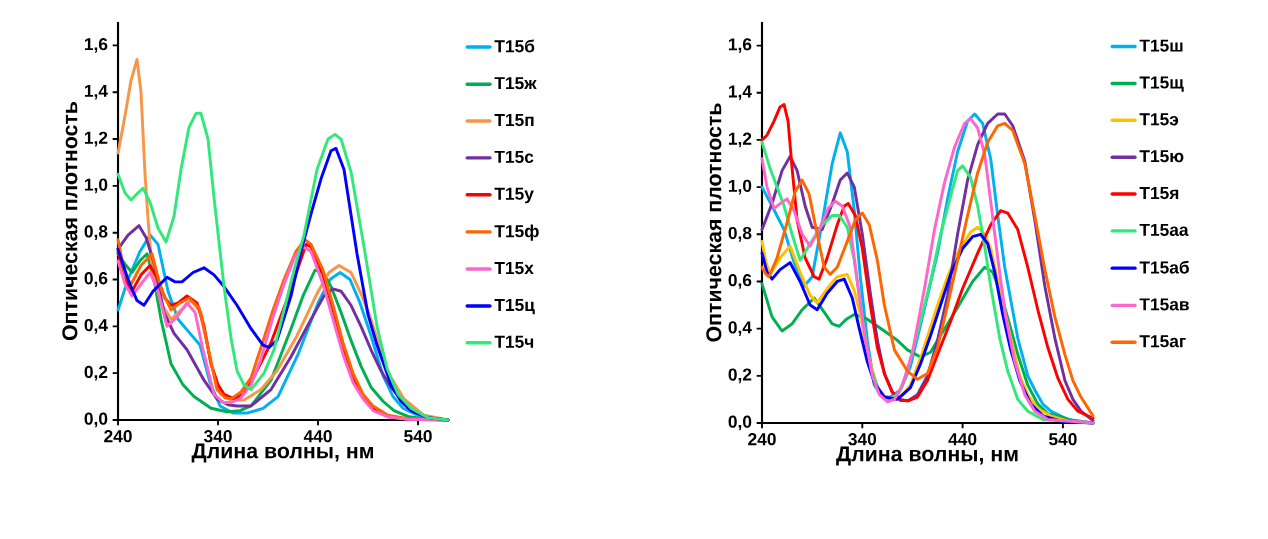  What do you see at coordinates (1161, 45) in the screenshot?
I see `legend-label: T15ш` at bounding box center [1161, 45].